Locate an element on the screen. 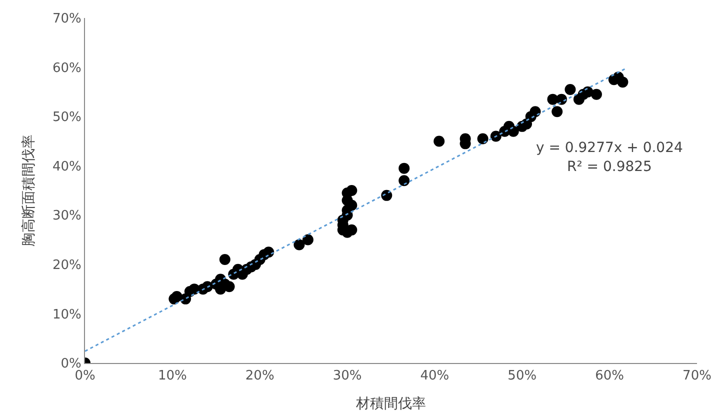 This screenshot has height=420, width=723. y-tick-label: 50% is located at coordinates (67, 118).